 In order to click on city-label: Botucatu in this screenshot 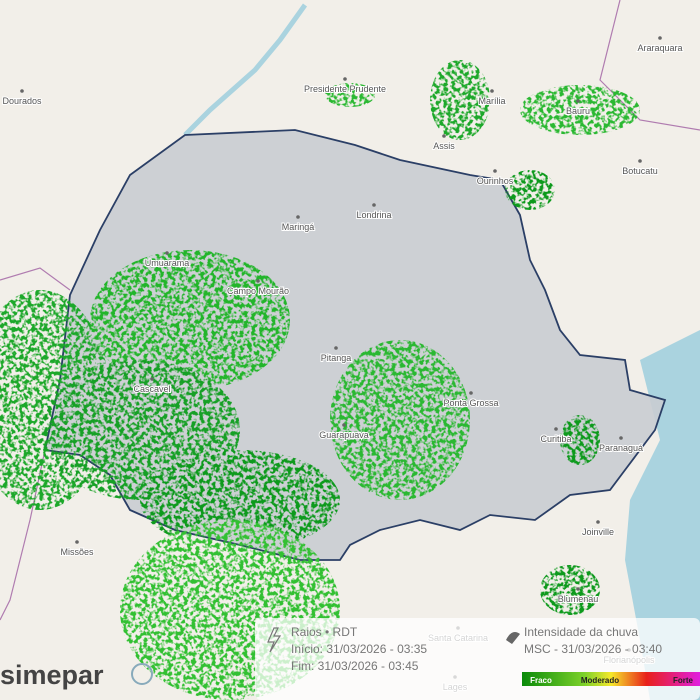, I will do `click(640, 171)`.